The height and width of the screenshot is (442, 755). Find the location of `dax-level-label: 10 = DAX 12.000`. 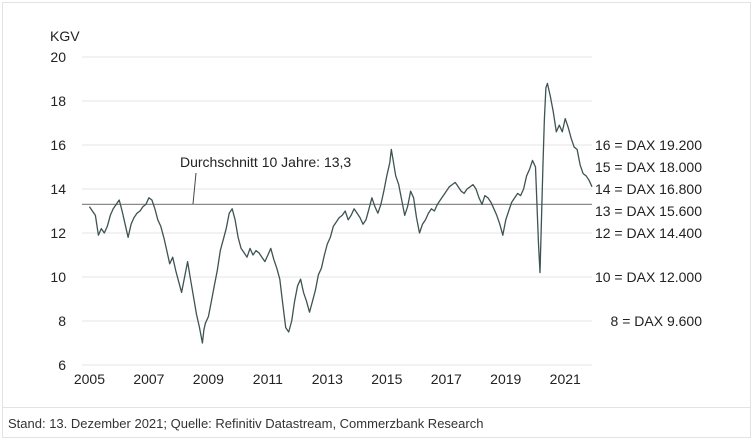

dax-level-label: 10 = DAX 12.000 is located at coordinates (648, 277).